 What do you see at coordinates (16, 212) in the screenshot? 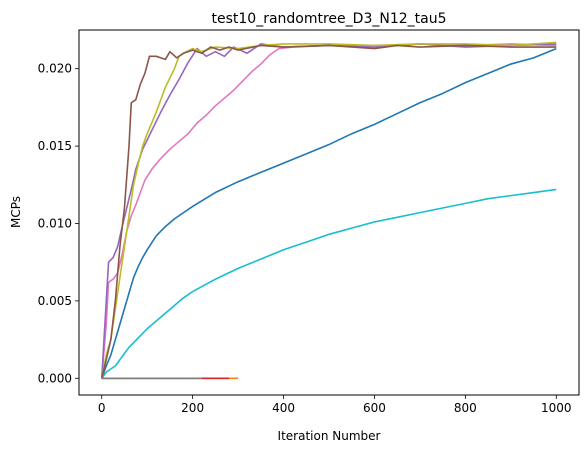
I see `y-axis-label: MCPs` at bounding box center [16, 212].